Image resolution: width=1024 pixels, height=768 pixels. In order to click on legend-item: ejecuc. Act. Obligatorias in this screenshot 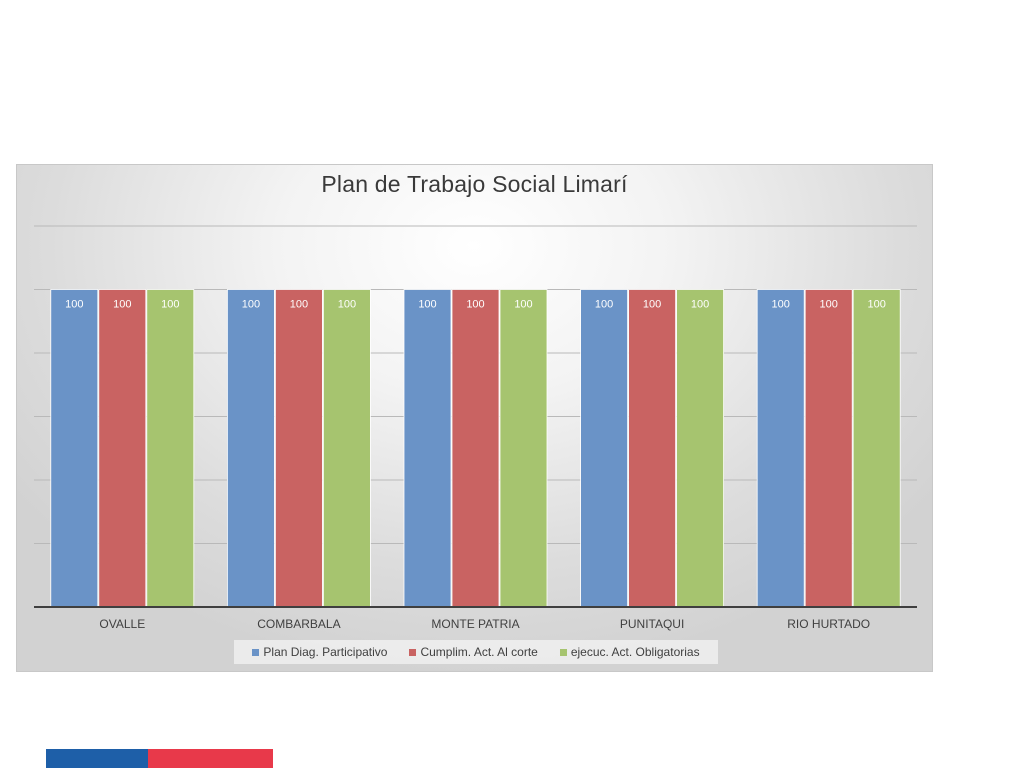, I will do `click(629, 652)`.